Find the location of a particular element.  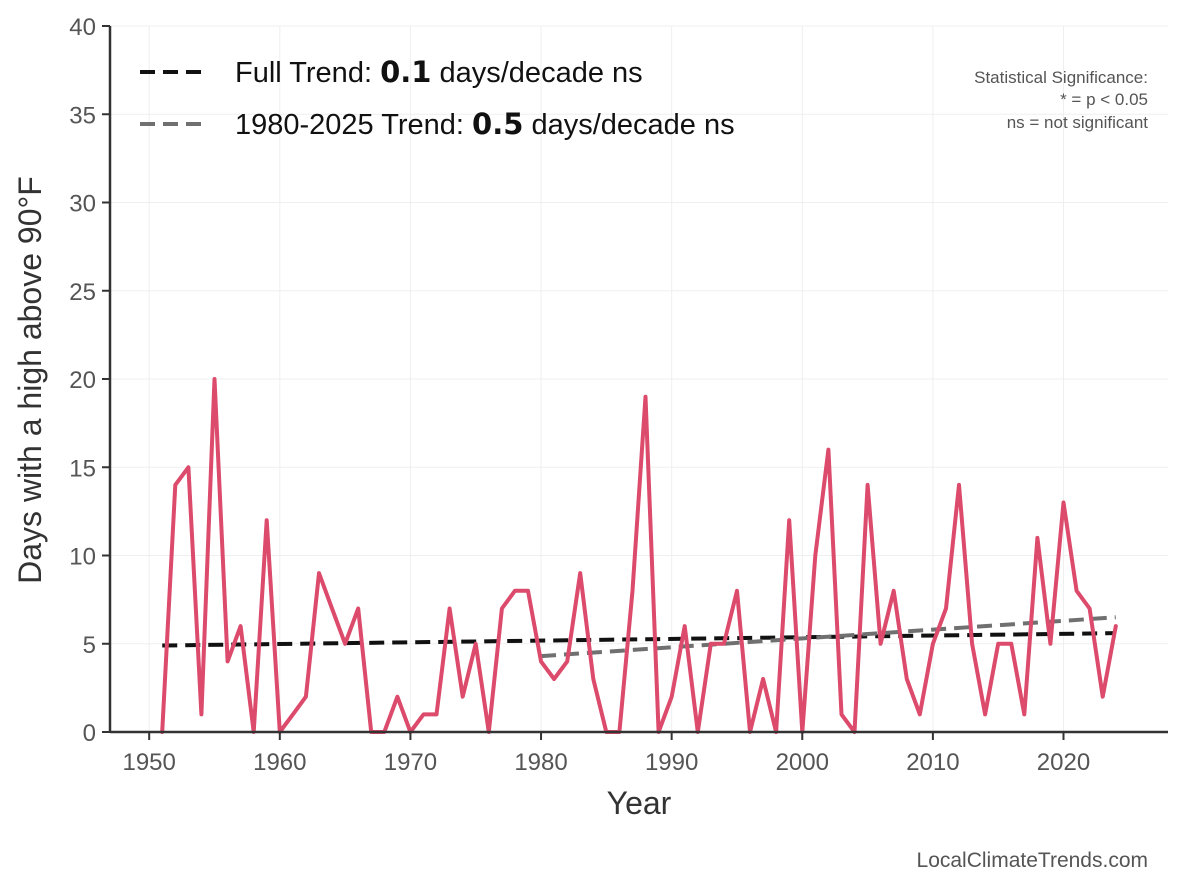

trend-line-full is located at coordinates (639, 639).